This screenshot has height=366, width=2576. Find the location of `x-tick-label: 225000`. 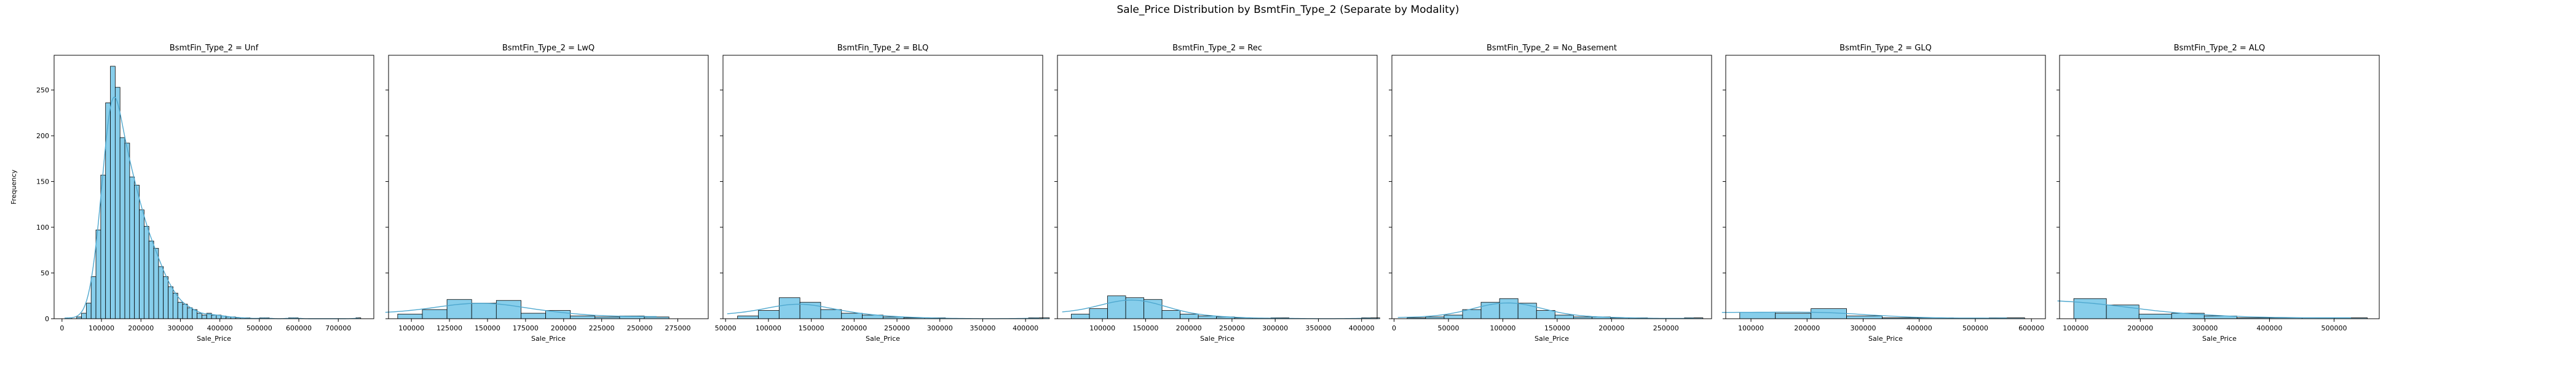

x-tick-label: 225000 is located at coordinates (602, 328).